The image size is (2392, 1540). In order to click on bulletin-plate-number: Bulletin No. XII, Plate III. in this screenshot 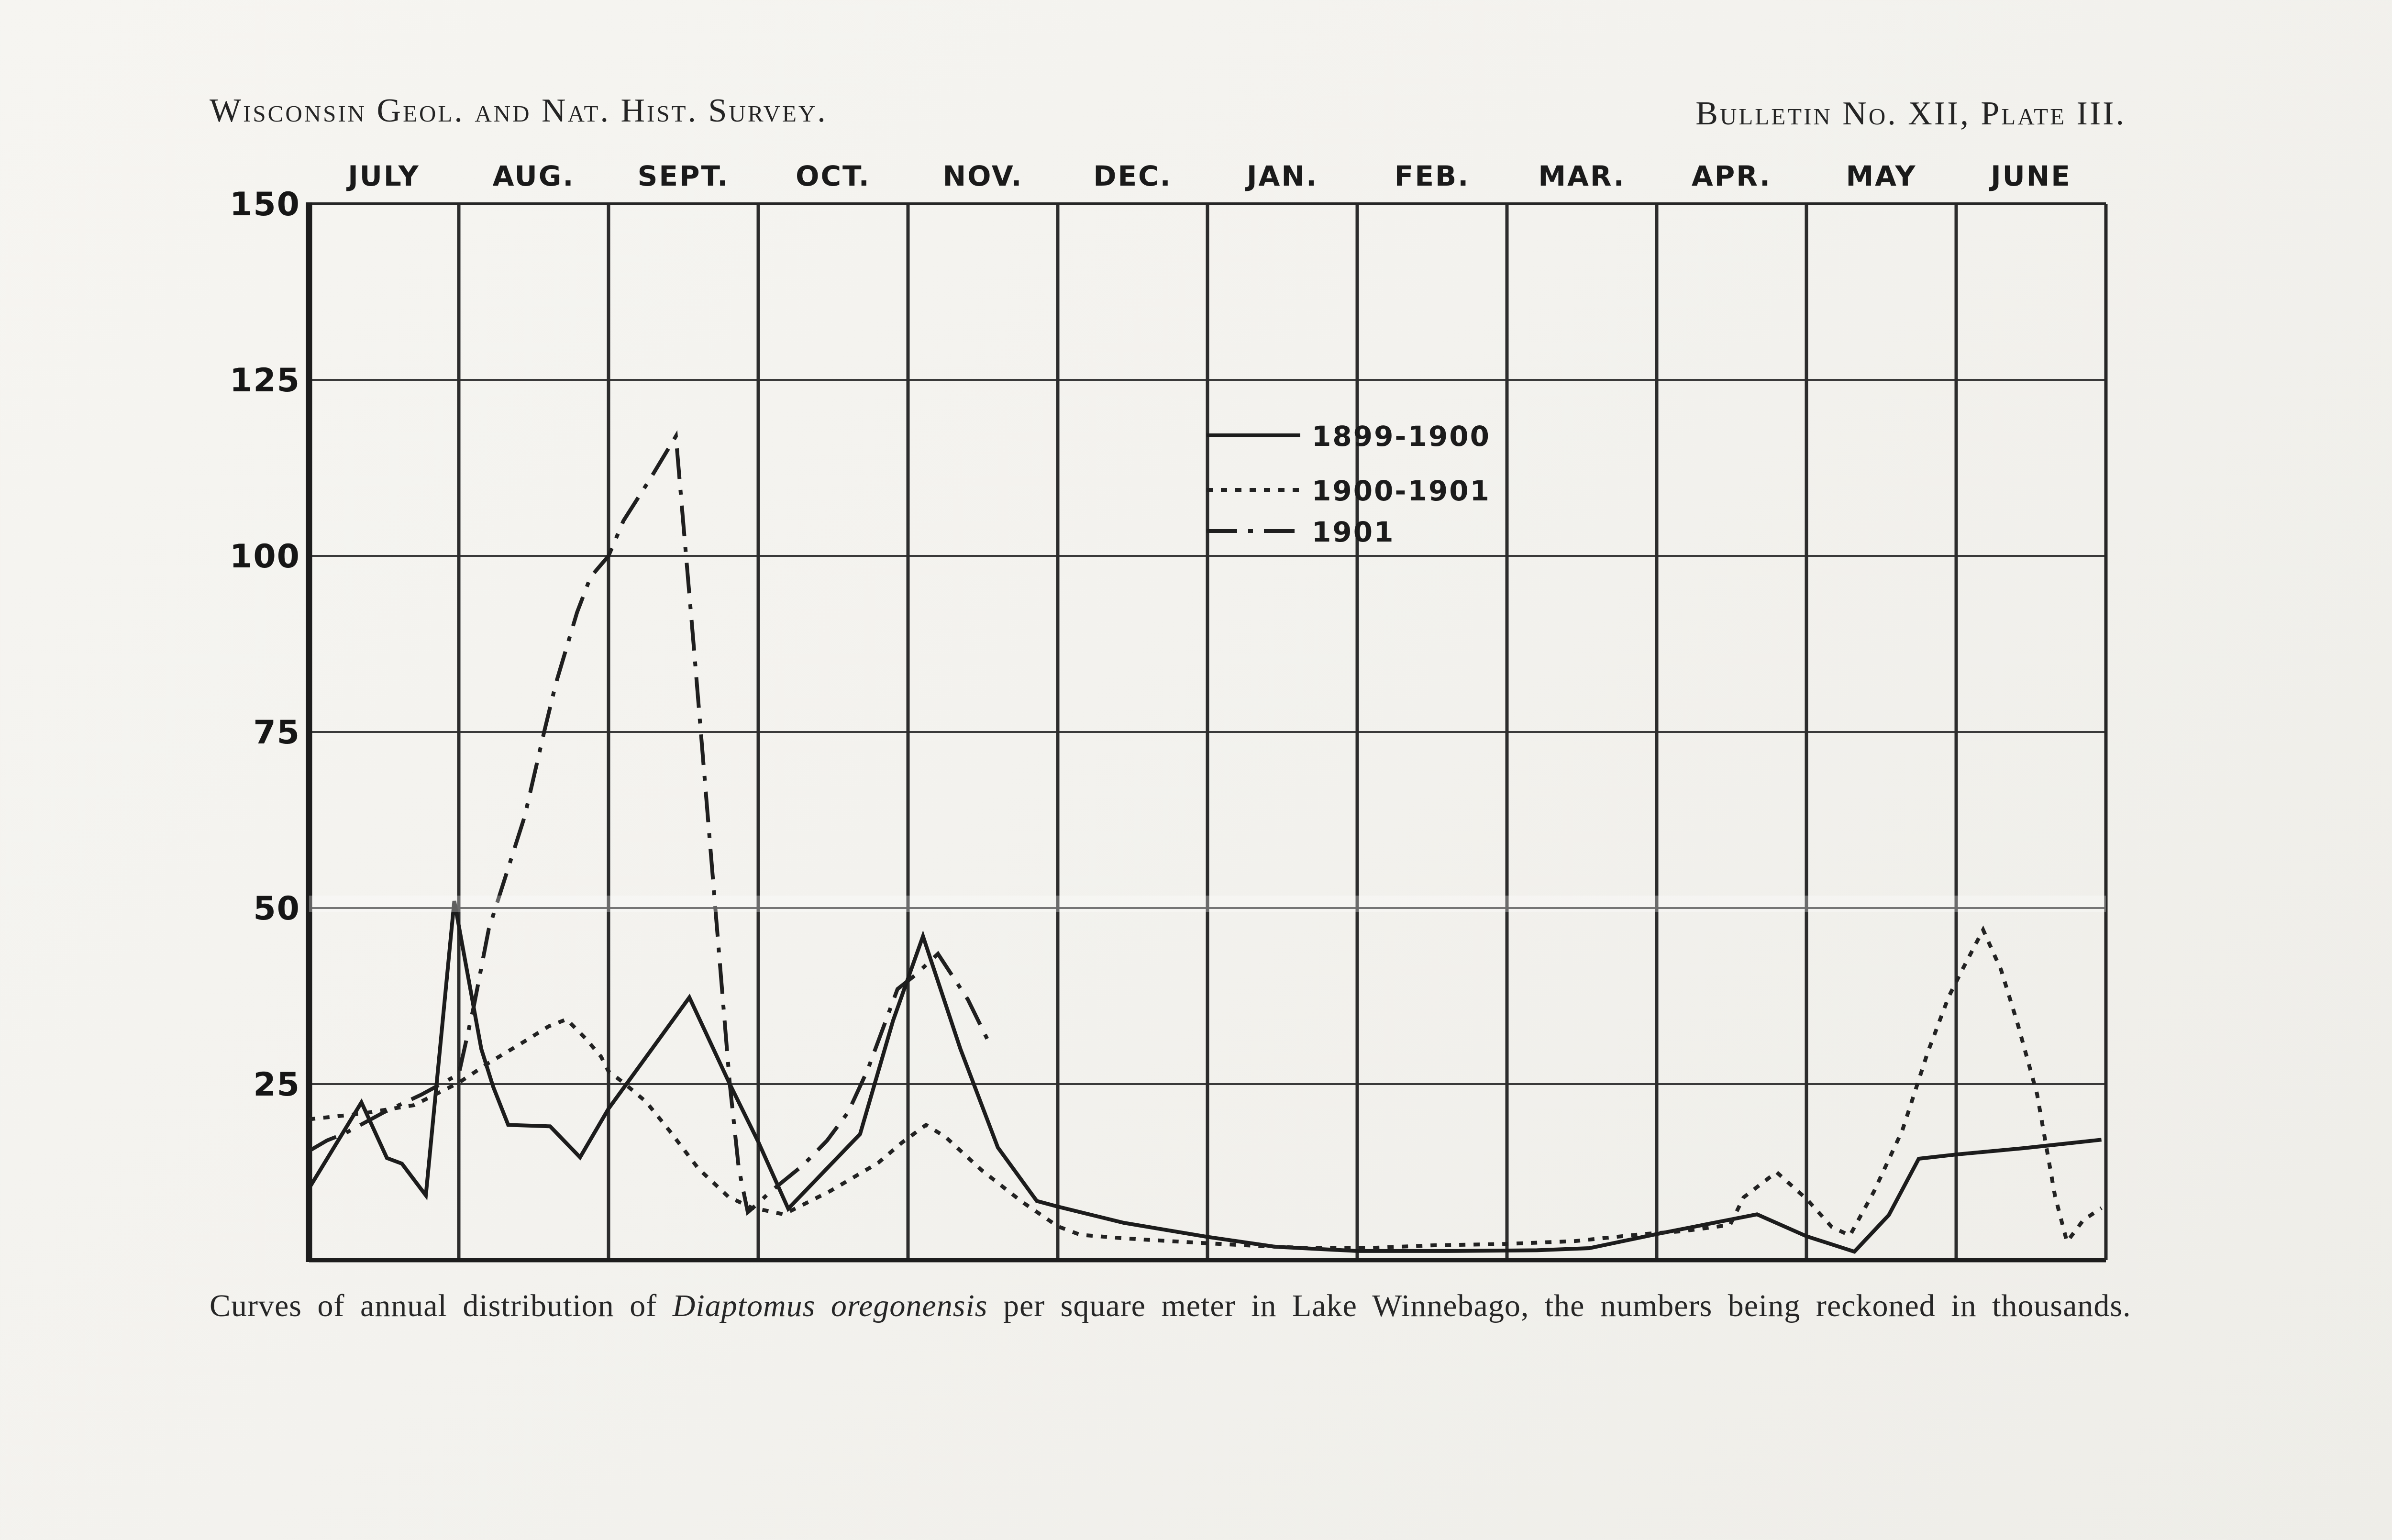, I will do `click(1910, 114)`.